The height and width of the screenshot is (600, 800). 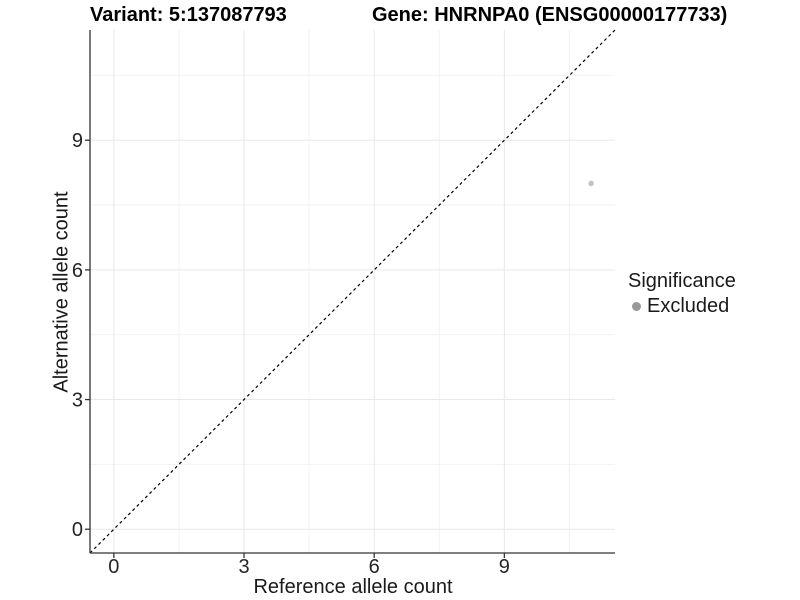 I want to click on legend: Significance Excluded, so click(x=682, y=294).